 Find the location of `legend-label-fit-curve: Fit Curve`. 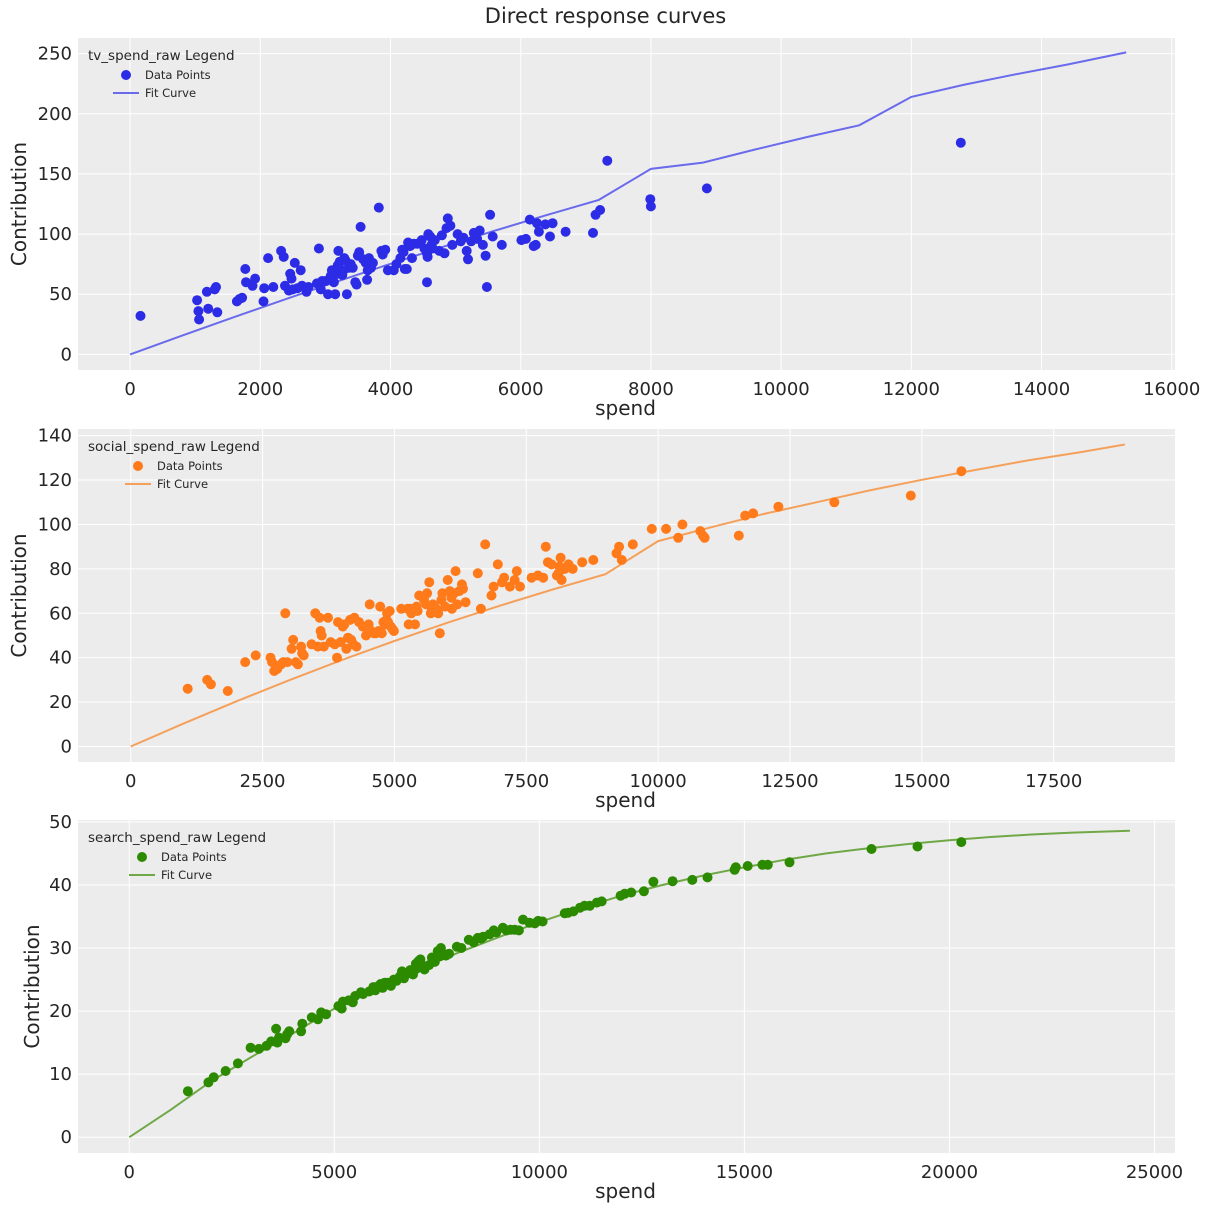

legend-label-fit-curve: Fit Curve is located at coordinates (186, 875).